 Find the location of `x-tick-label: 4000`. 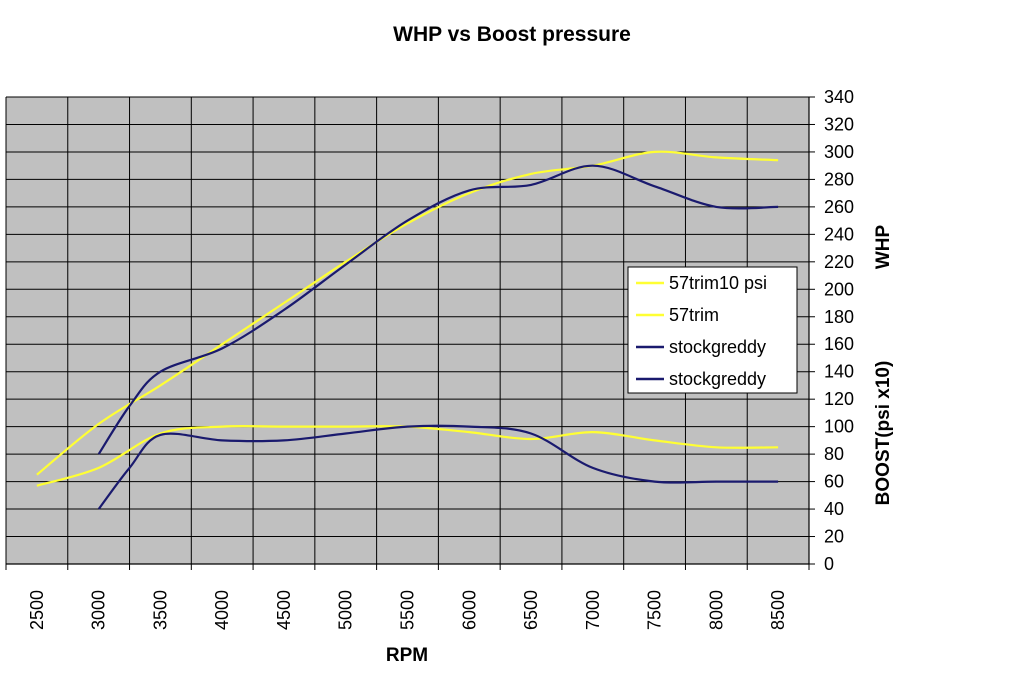

x-tick-label: 4000 is located at coordinates (222, 610).